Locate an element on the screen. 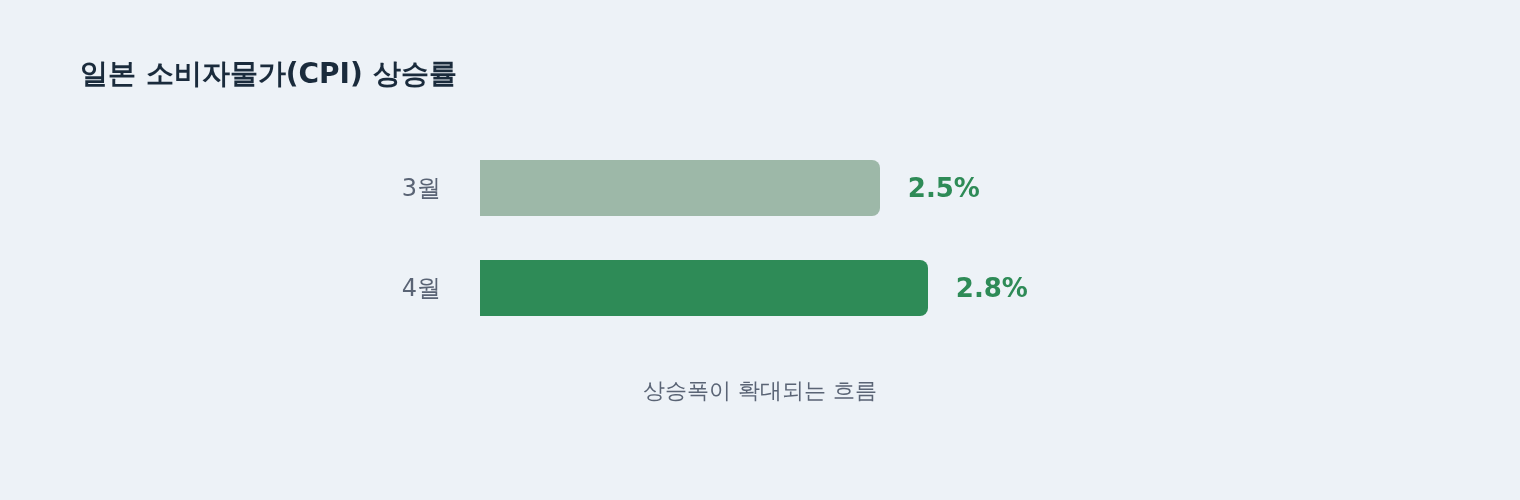 The image size is (1520, 500). chart-title: 일본 소비자물가(CPI) 상승률 is located at coordinates (268, 73).